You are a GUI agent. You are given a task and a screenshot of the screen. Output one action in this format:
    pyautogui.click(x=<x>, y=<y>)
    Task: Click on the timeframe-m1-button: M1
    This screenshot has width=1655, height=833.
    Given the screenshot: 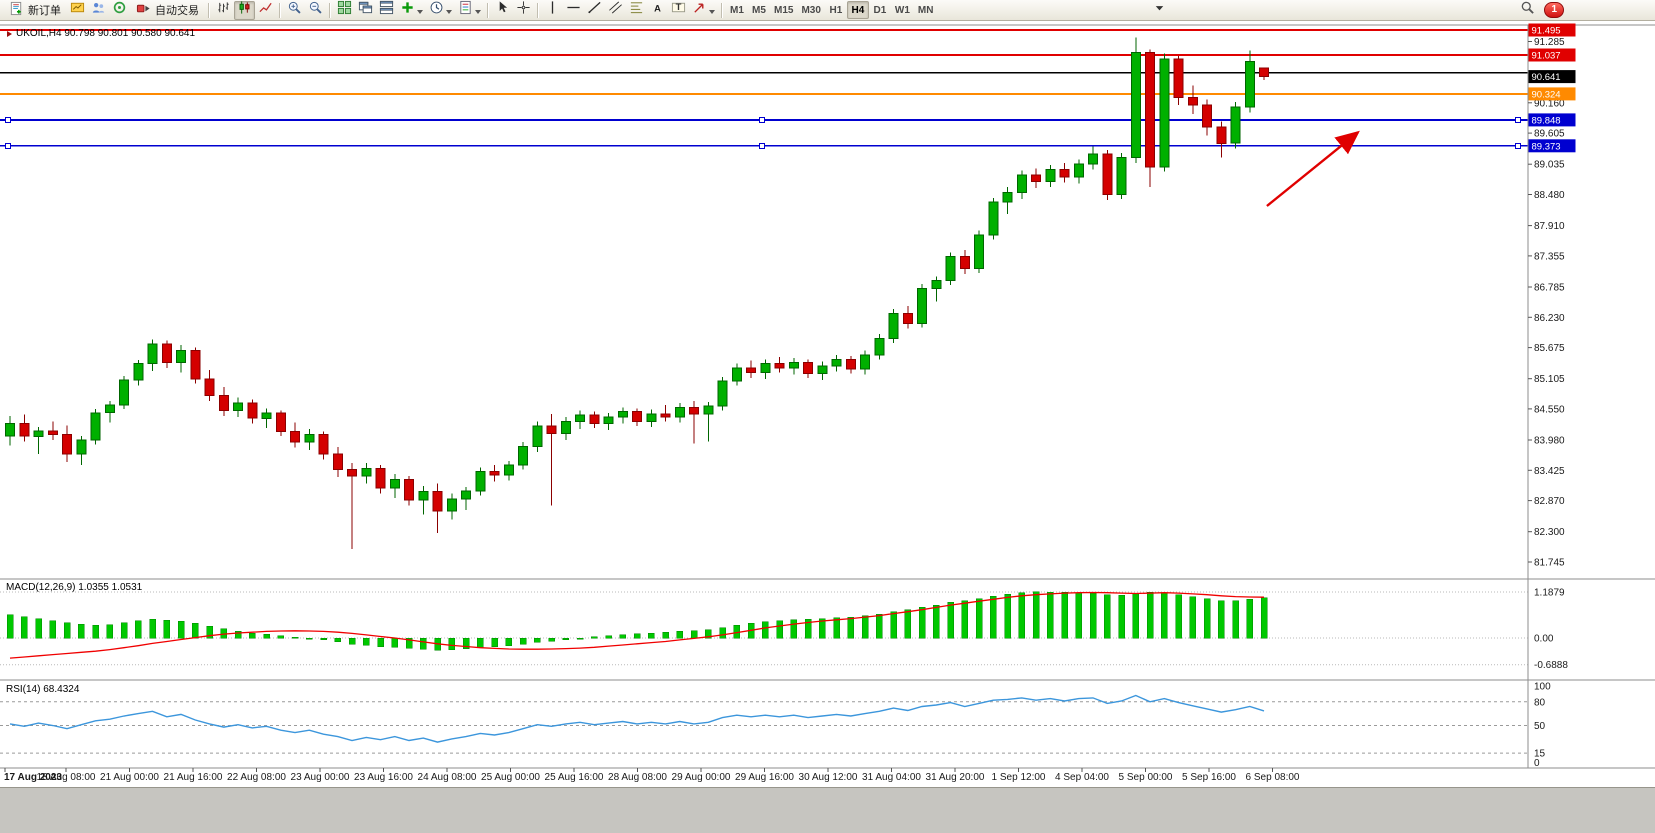 What is the action you would take?
    pyautogui.click(x=737, y=10)
    